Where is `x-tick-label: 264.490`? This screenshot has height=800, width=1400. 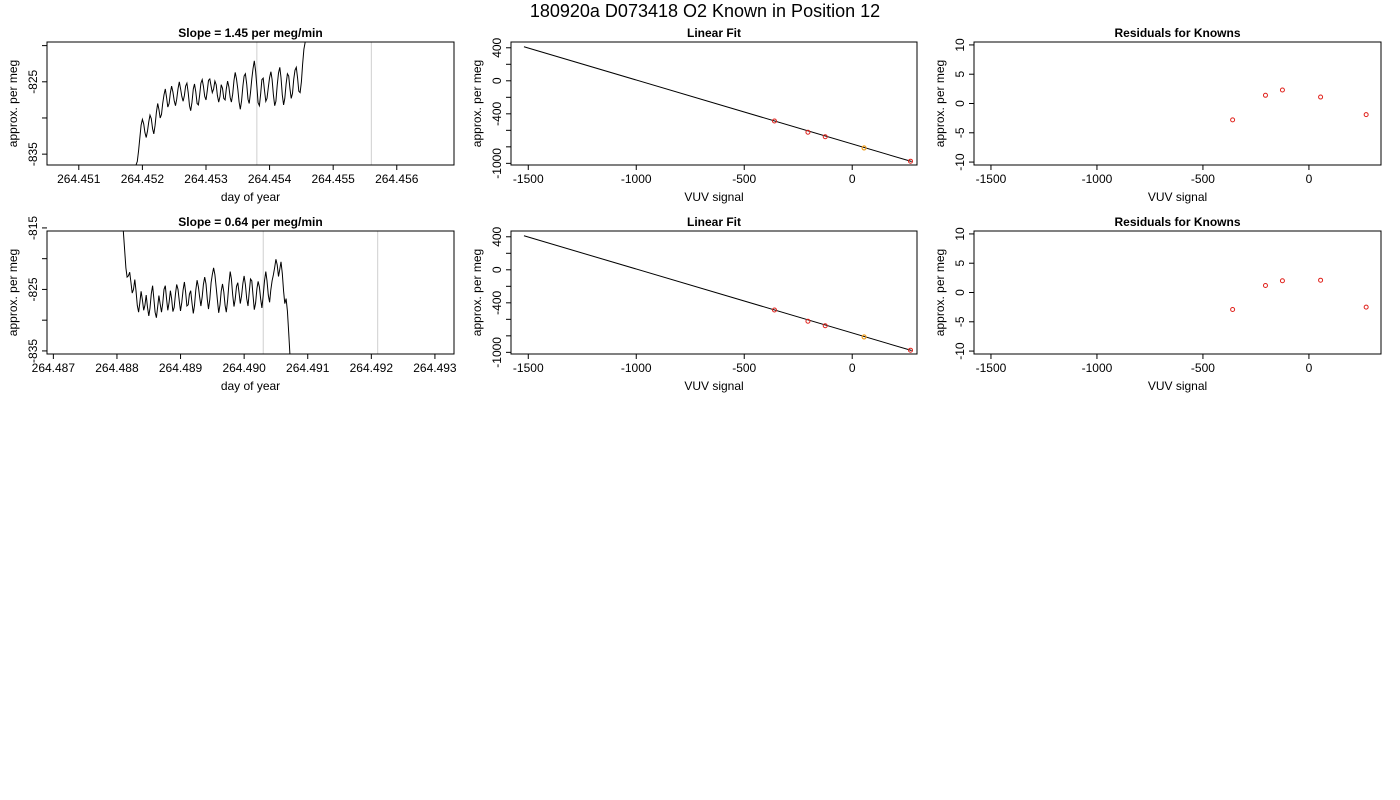
x-tick-label: 264.490 is located at coordinates (244, 368).